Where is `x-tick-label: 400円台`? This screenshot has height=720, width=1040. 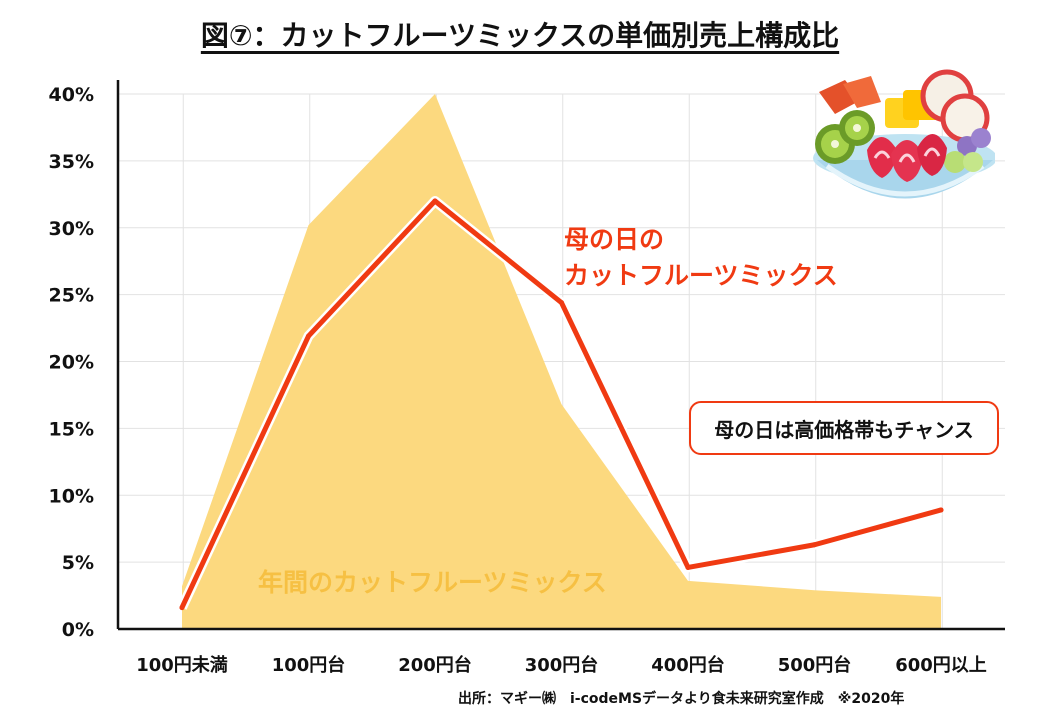 x-tick-label: 400円台 is located at coordinates (688, 665).